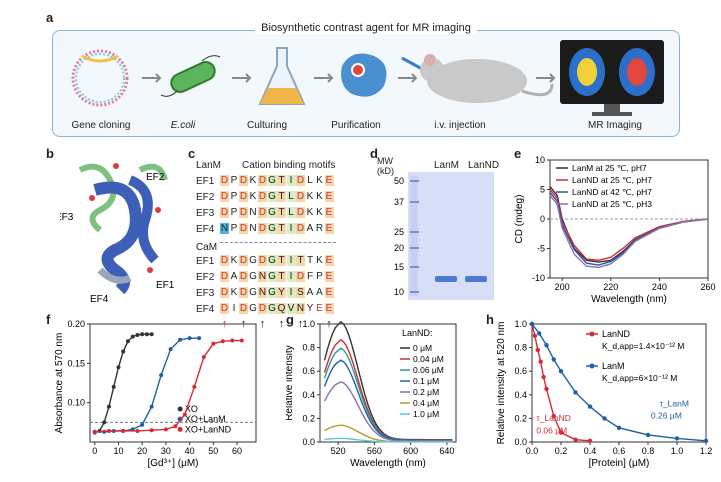  What do you see at coordinates (707, 287) in the screenshot?
I see `x-tick-label: 260` at bounding box center [707, 287].